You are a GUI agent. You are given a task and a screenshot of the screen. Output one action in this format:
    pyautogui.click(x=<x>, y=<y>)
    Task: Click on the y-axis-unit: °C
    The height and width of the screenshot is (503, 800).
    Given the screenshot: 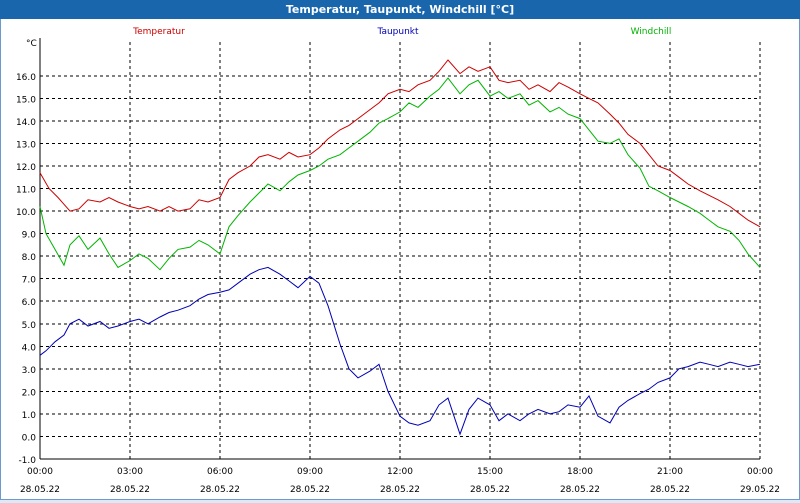 What is the action you would take?
    pyautogui.click(x=31, y=44)
    